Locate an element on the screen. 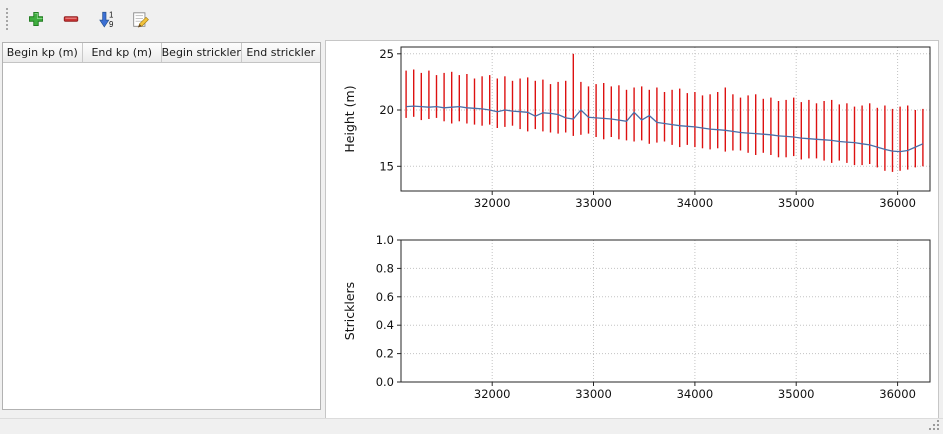 The height and width of the screenshot is (434, 943). svg-text: 1.0 is located at coordinates (385, 240).